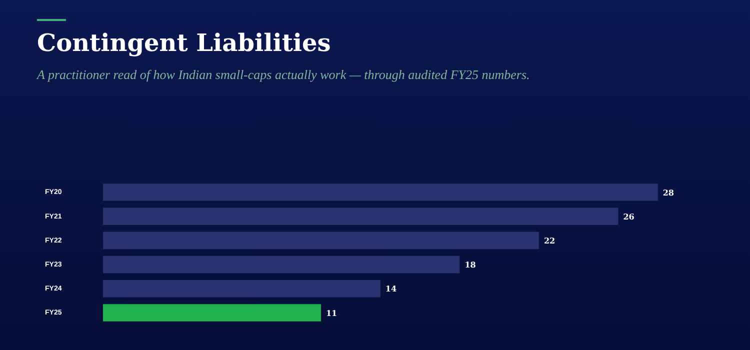 The width and height of the screenshot is (750, 350). I want to click on chart-subtitle: A practitioner read of how Indian small-caps actually work — through audited FY25 numbers., so click(283, 75).